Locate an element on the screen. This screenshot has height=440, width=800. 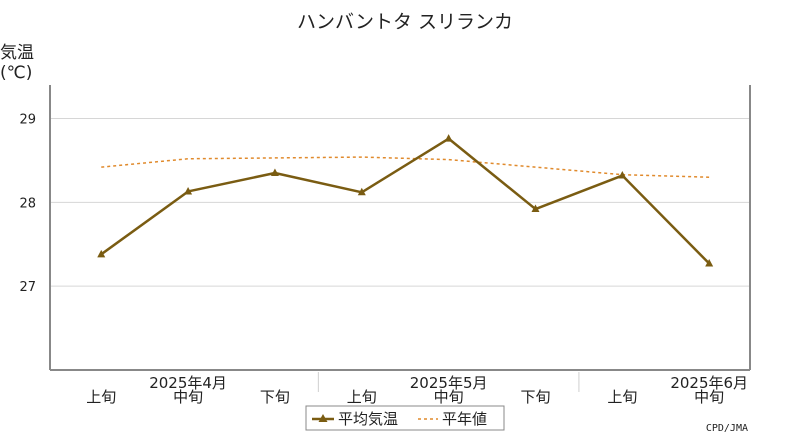
x-month-label: 2025年5月 is located at coordinates (449, 383).